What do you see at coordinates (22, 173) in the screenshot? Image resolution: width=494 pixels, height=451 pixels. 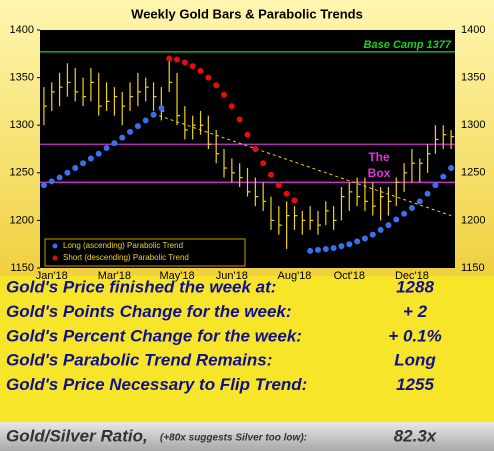 I see `y-tick-label: 1250` at bounding box center [22, 173].